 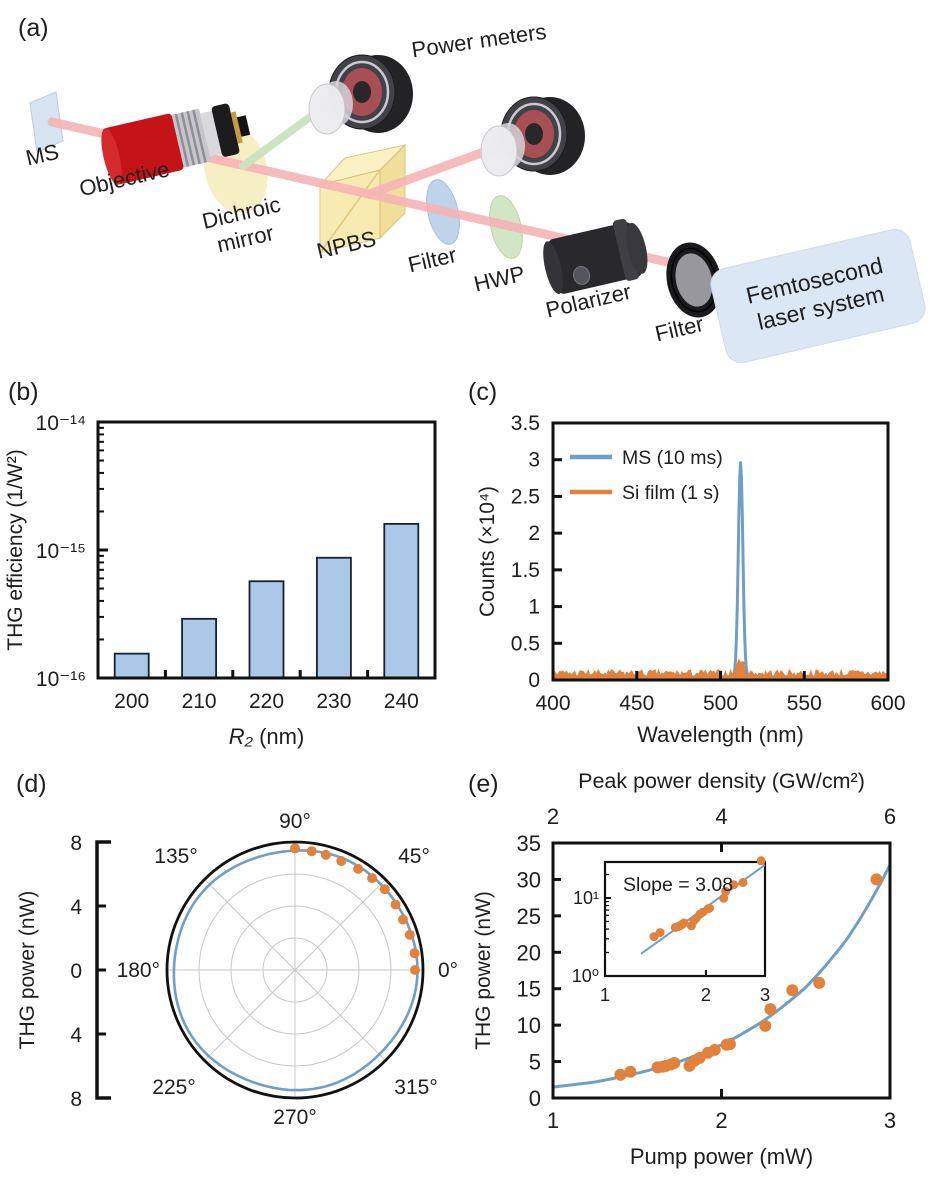 What do you see at coordinates (42, 155) in the screenshot?
I see `ms-label: MS` at bounding box center [42, 155].